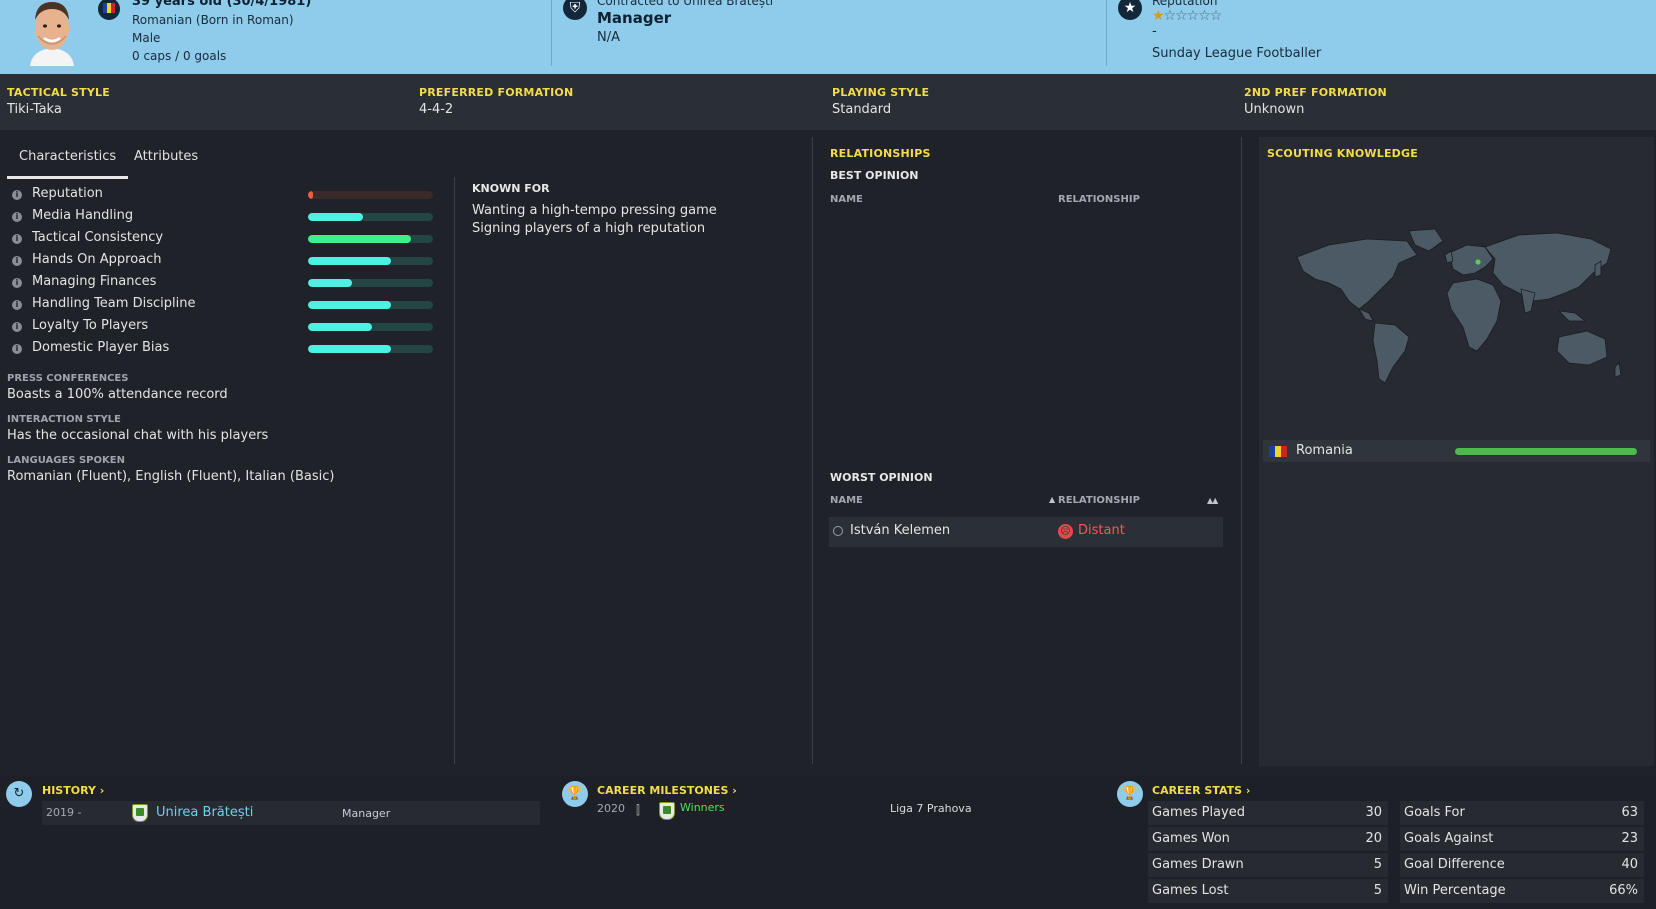  I want to click on knowledge-bar-track, so click(1546, 451).